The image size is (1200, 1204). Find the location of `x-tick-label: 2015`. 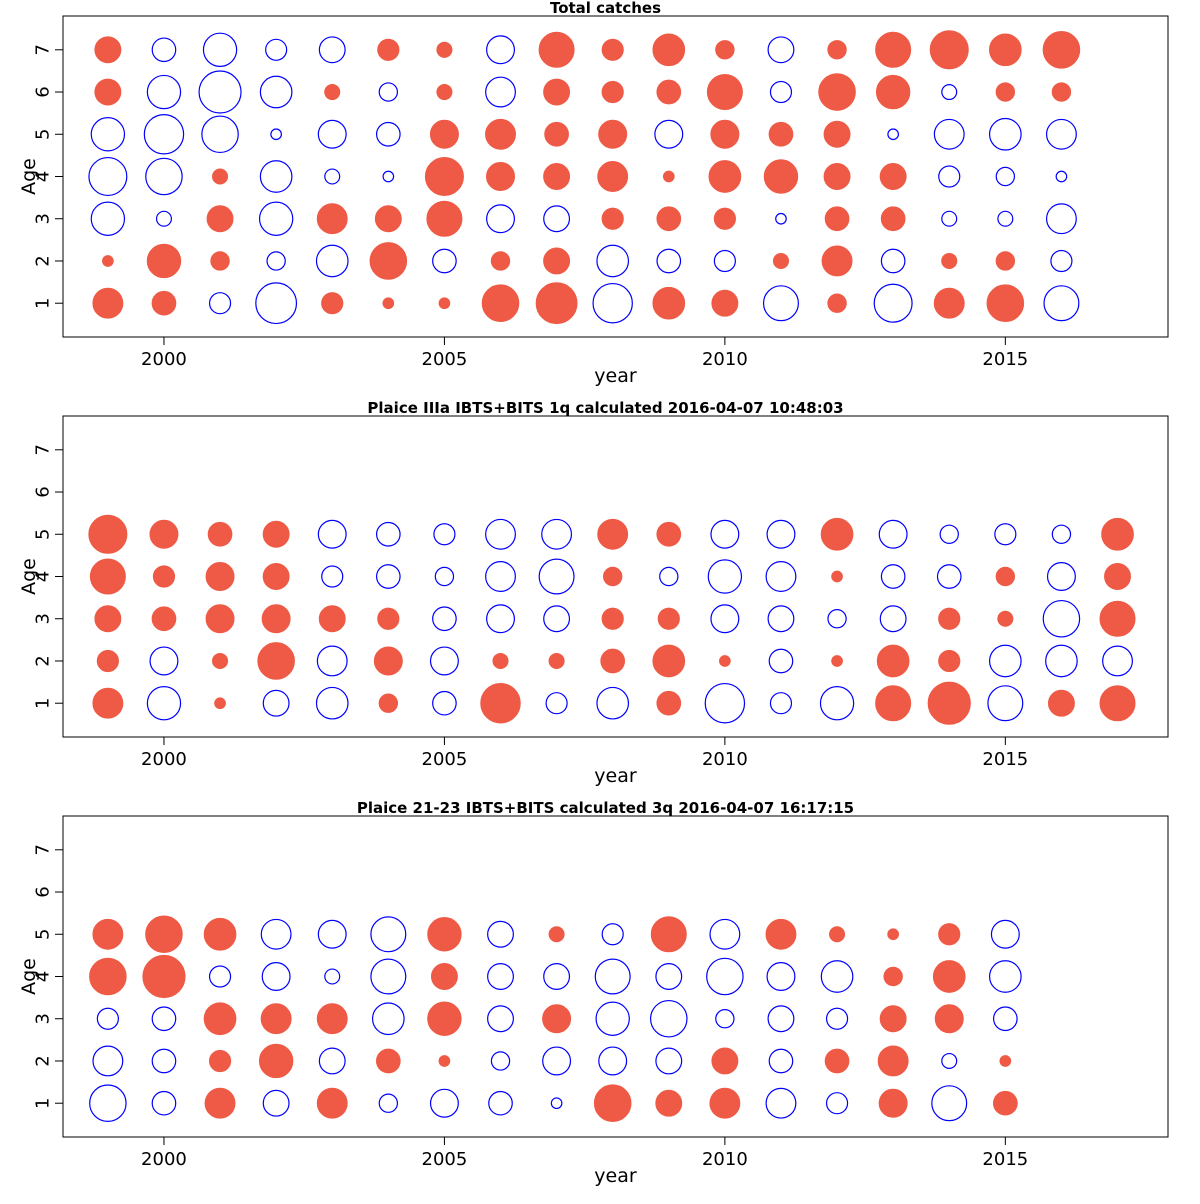

x-tick-label: 2015 is located at coordinates (1005, 359).